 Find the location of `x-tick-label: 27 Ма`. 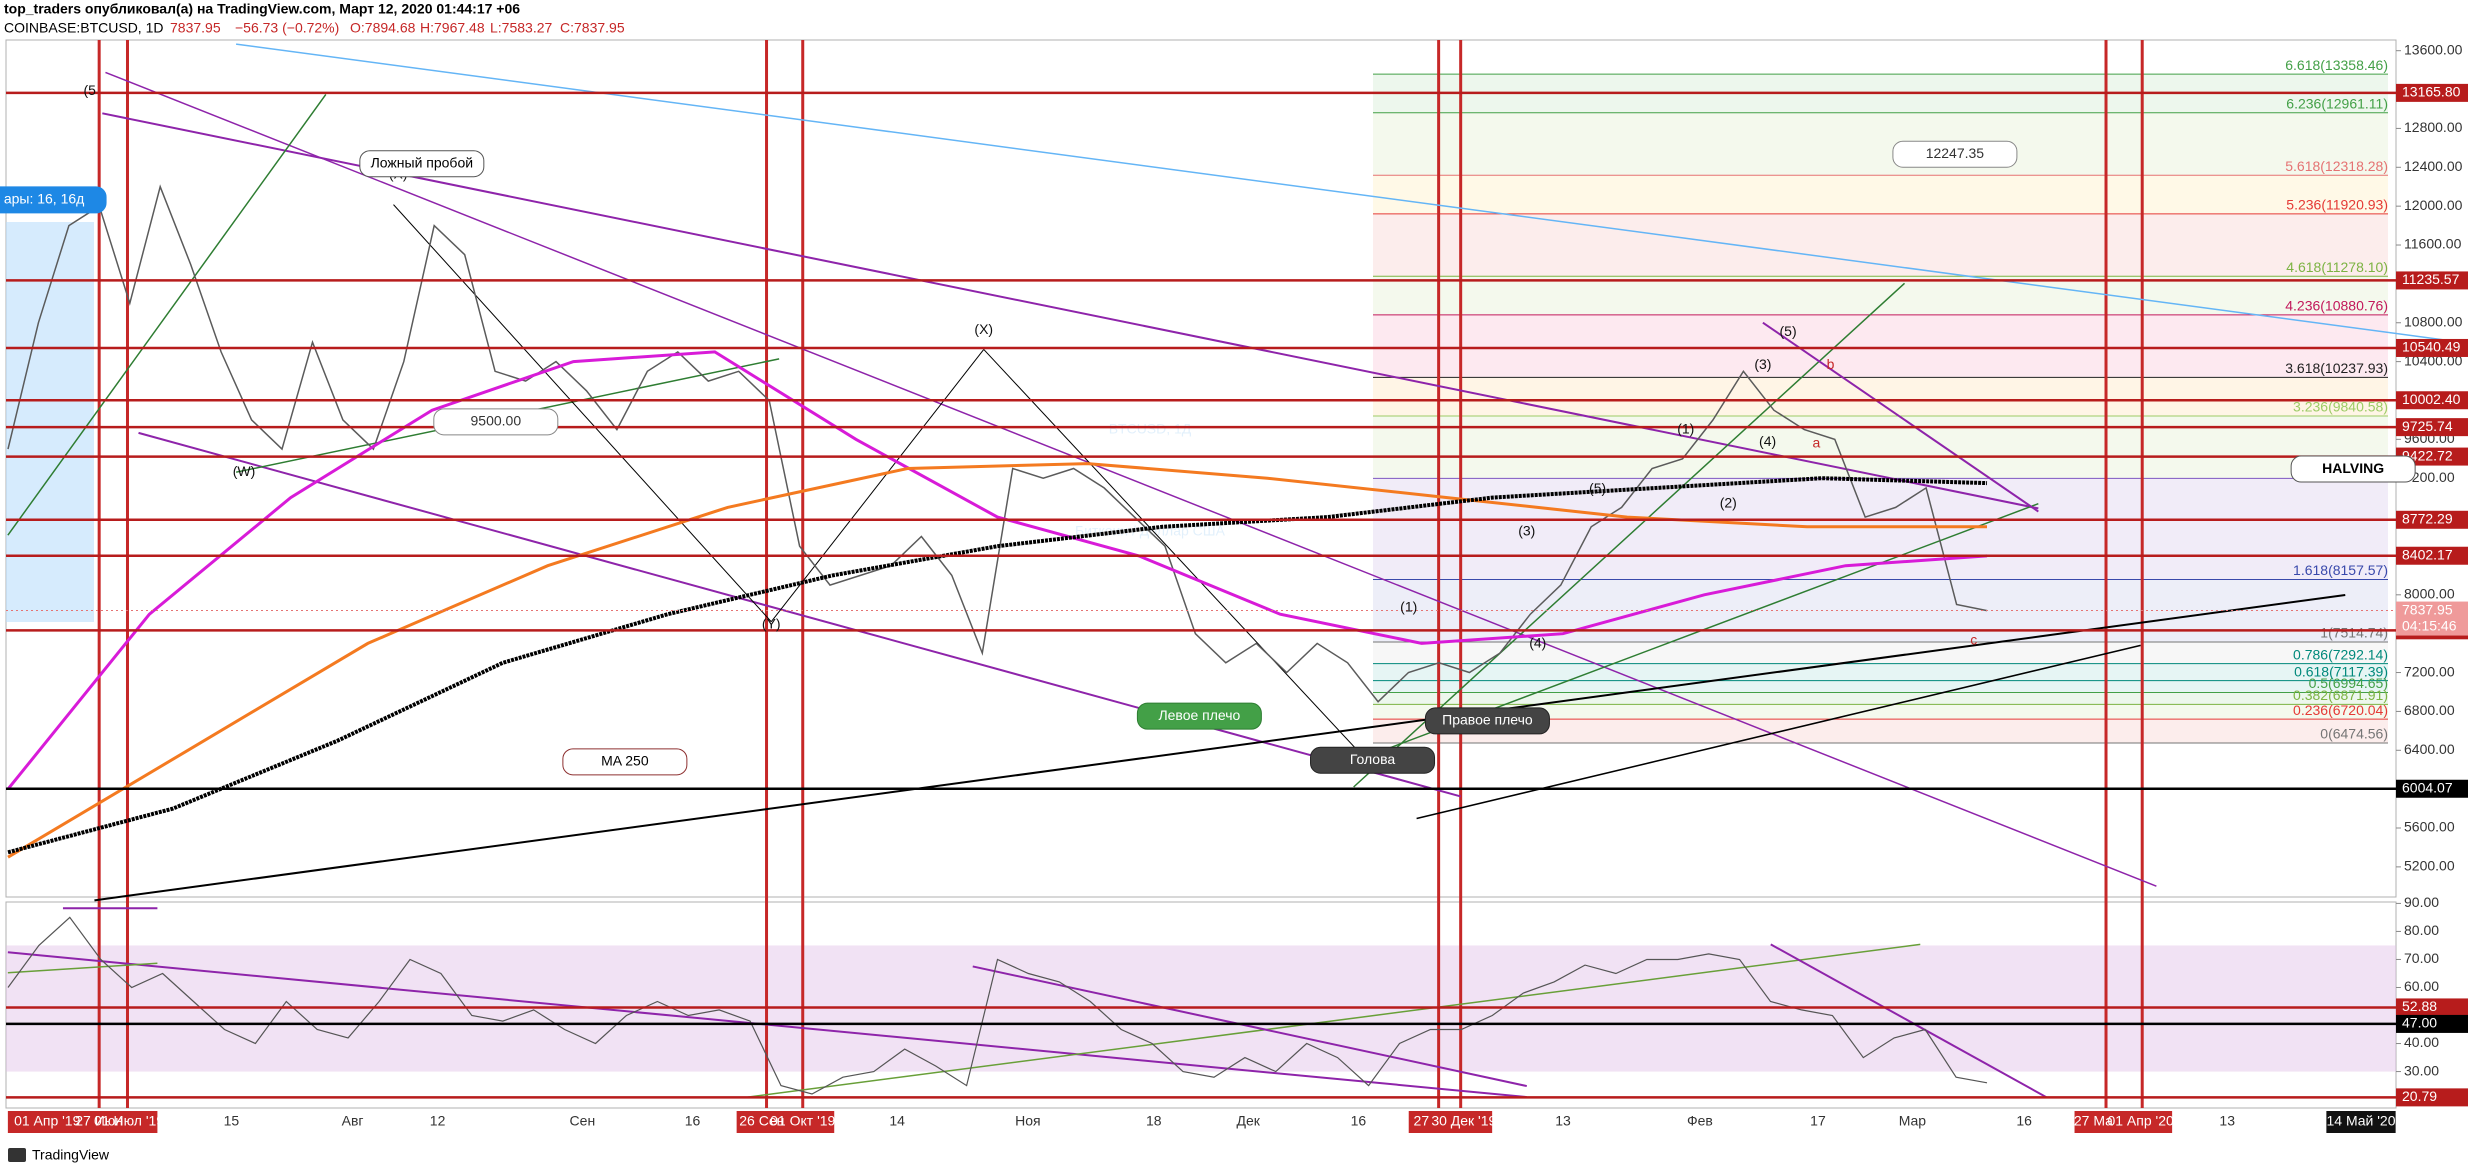

x-tick-label: 27 Ма is located at coordinates (2093, 1121).